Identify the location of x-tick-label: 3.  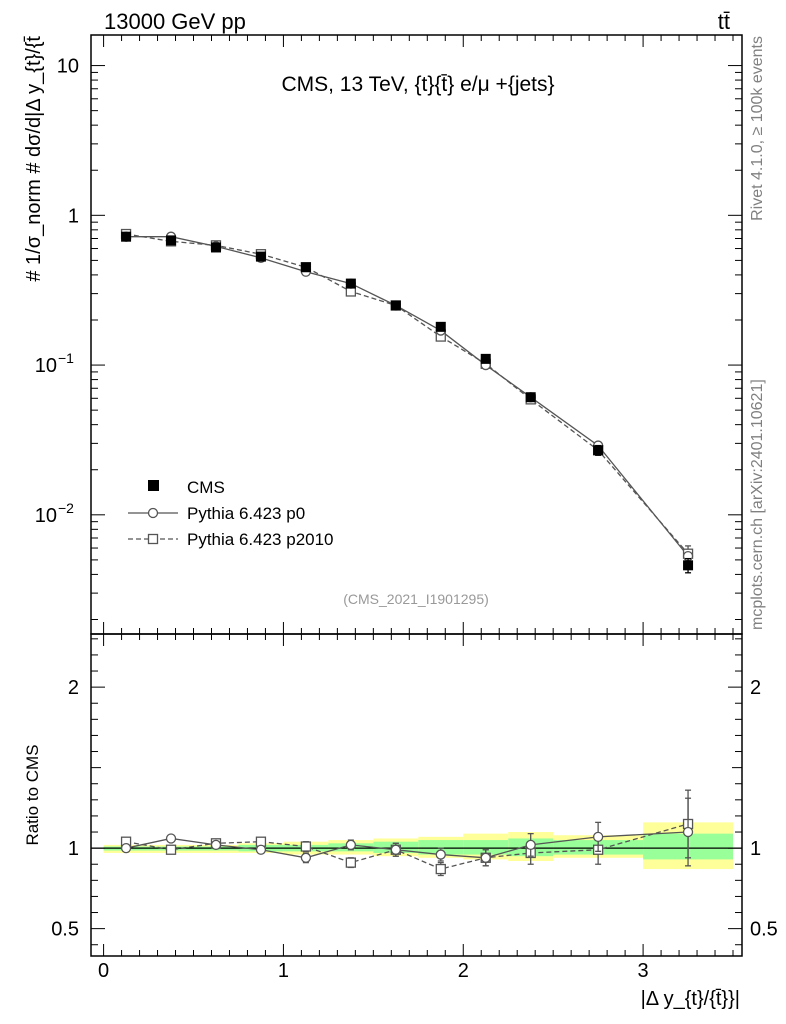
(643, 971).